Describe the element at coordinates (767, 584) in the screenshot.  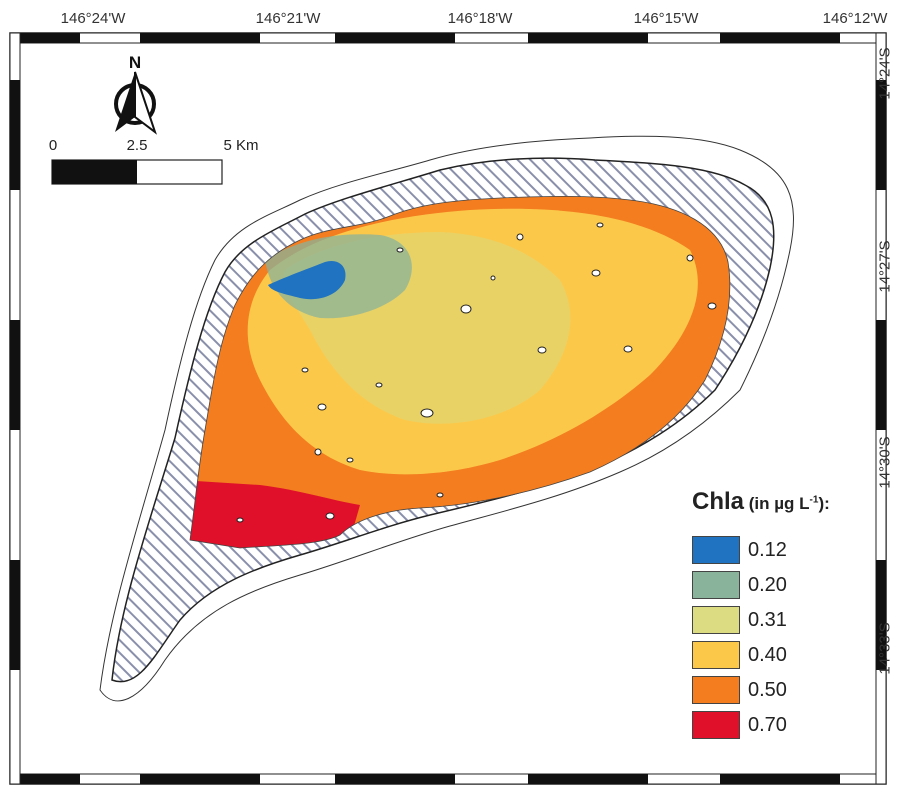
I see `legend-label: 0.20` at that location.